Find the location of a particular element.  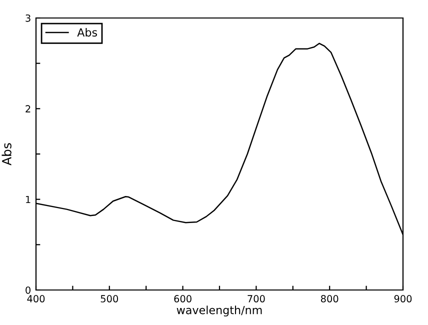

x-tick-label: 700 is located at coordinates (256, 298).